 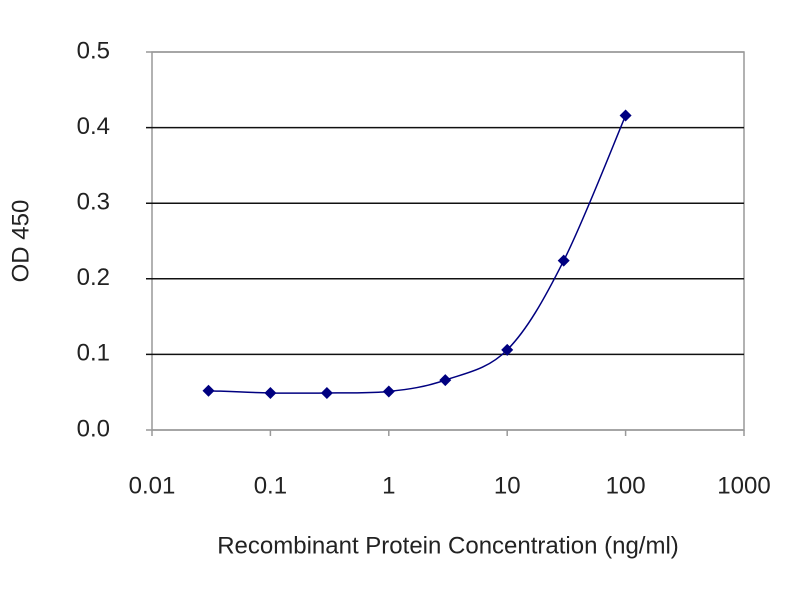 I want to click on y-tick-label: 0.5, so click(x=93, y=50).